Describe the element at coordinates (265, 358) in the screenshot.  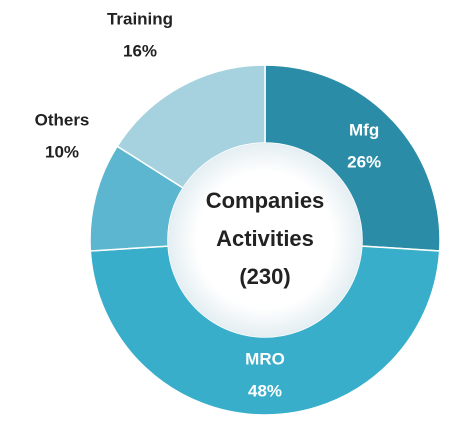
I see `slice-label: MRO` at that location.